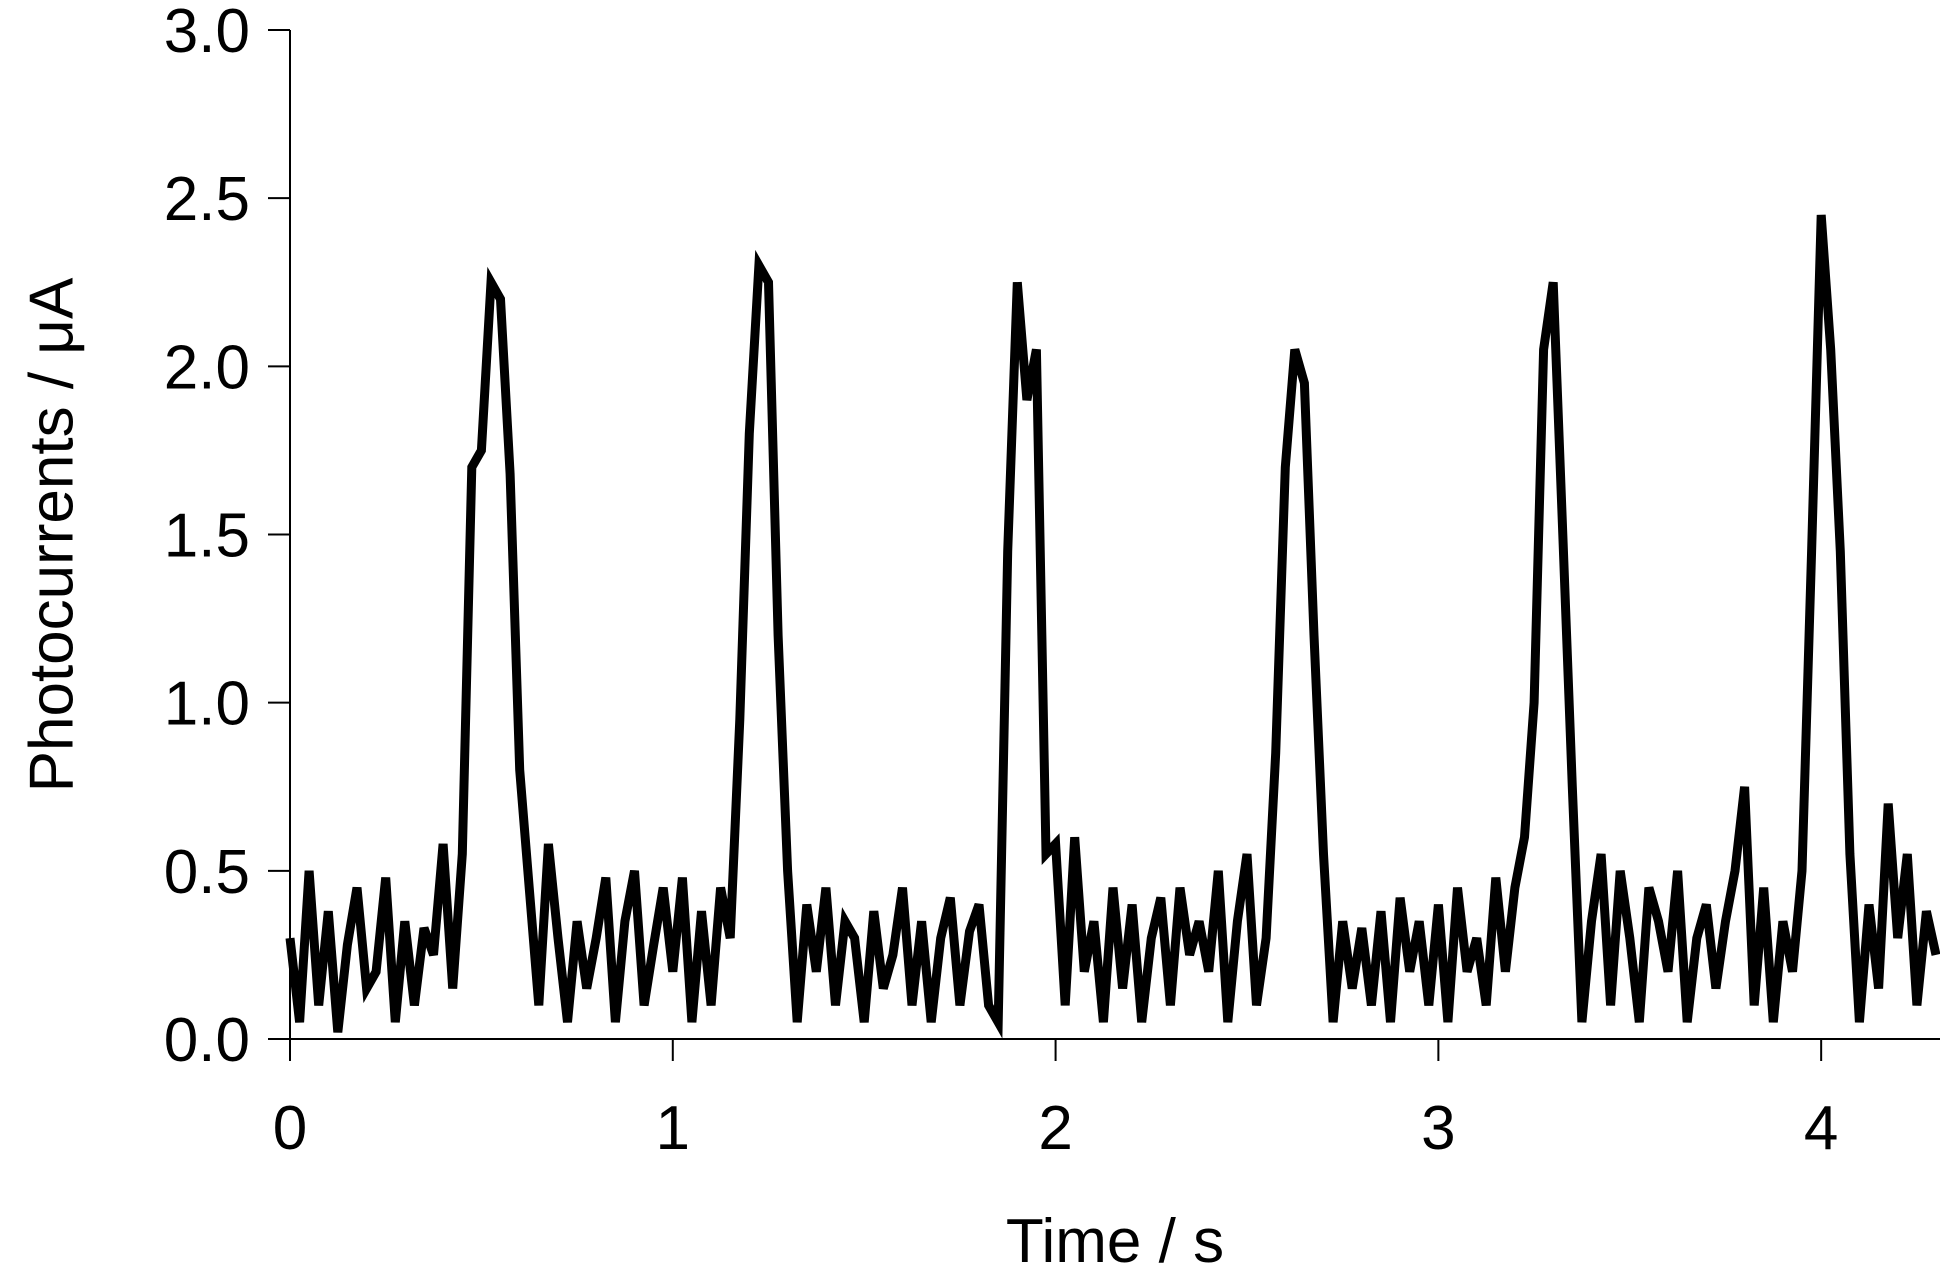  What do you see at coordinates (207, 536) in the screenshot?
I see `y-tick-label: 1.5` at bounding box center [207, 536].